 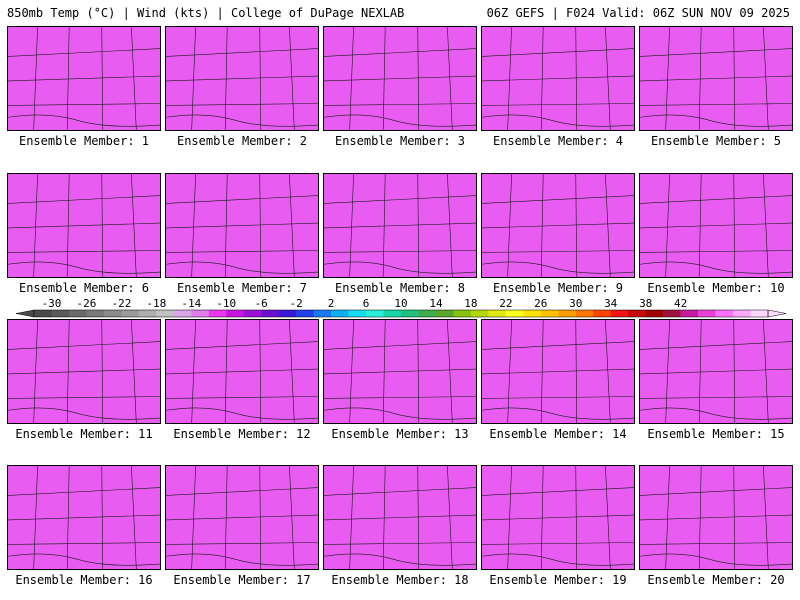 I want to click on ensemble-member-label: Ensemble Member: 6, so click(x=84, y=288).